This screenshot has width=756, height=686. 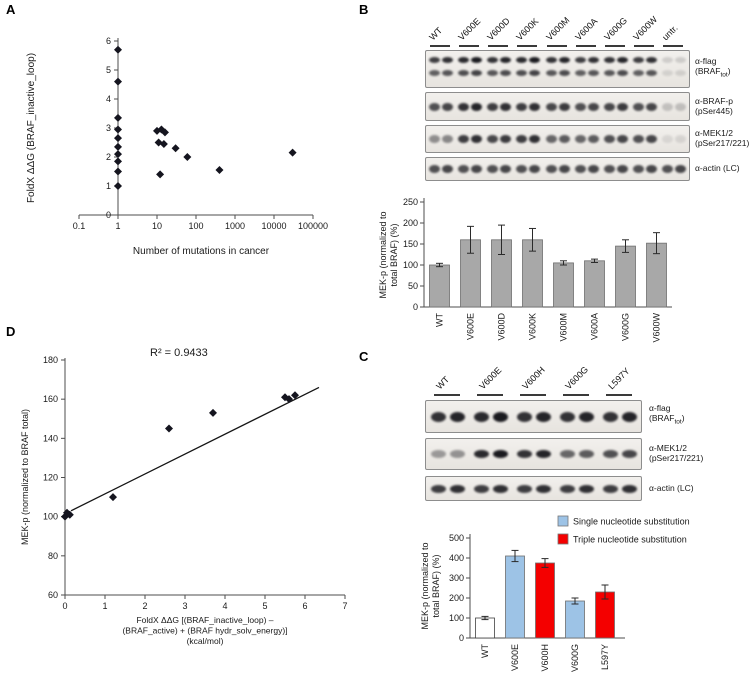 What do you see at coordinates (144, 606) in the screenshot?
I see `x-tick-label: 2` at bounding box center [144, 606].